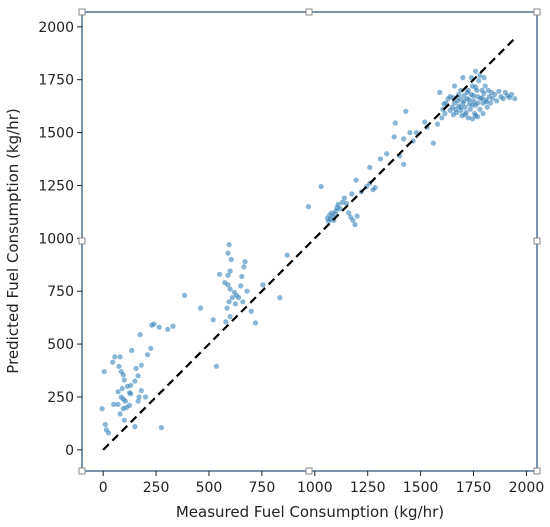 The image size is (550, 527). I want to click on x-axis-title: Measured Fuel Consumption (kg/hr), so click(310, 512).